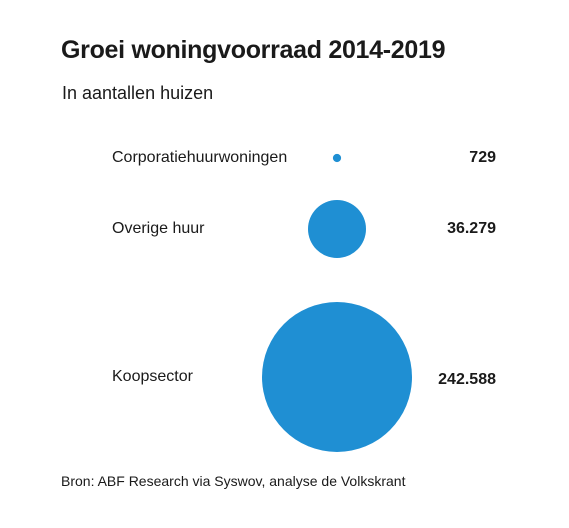  Describe the element at coordinates (138, 93) in the screenshot. I see `chart-subtitle: In aantallen huizen` at that location.